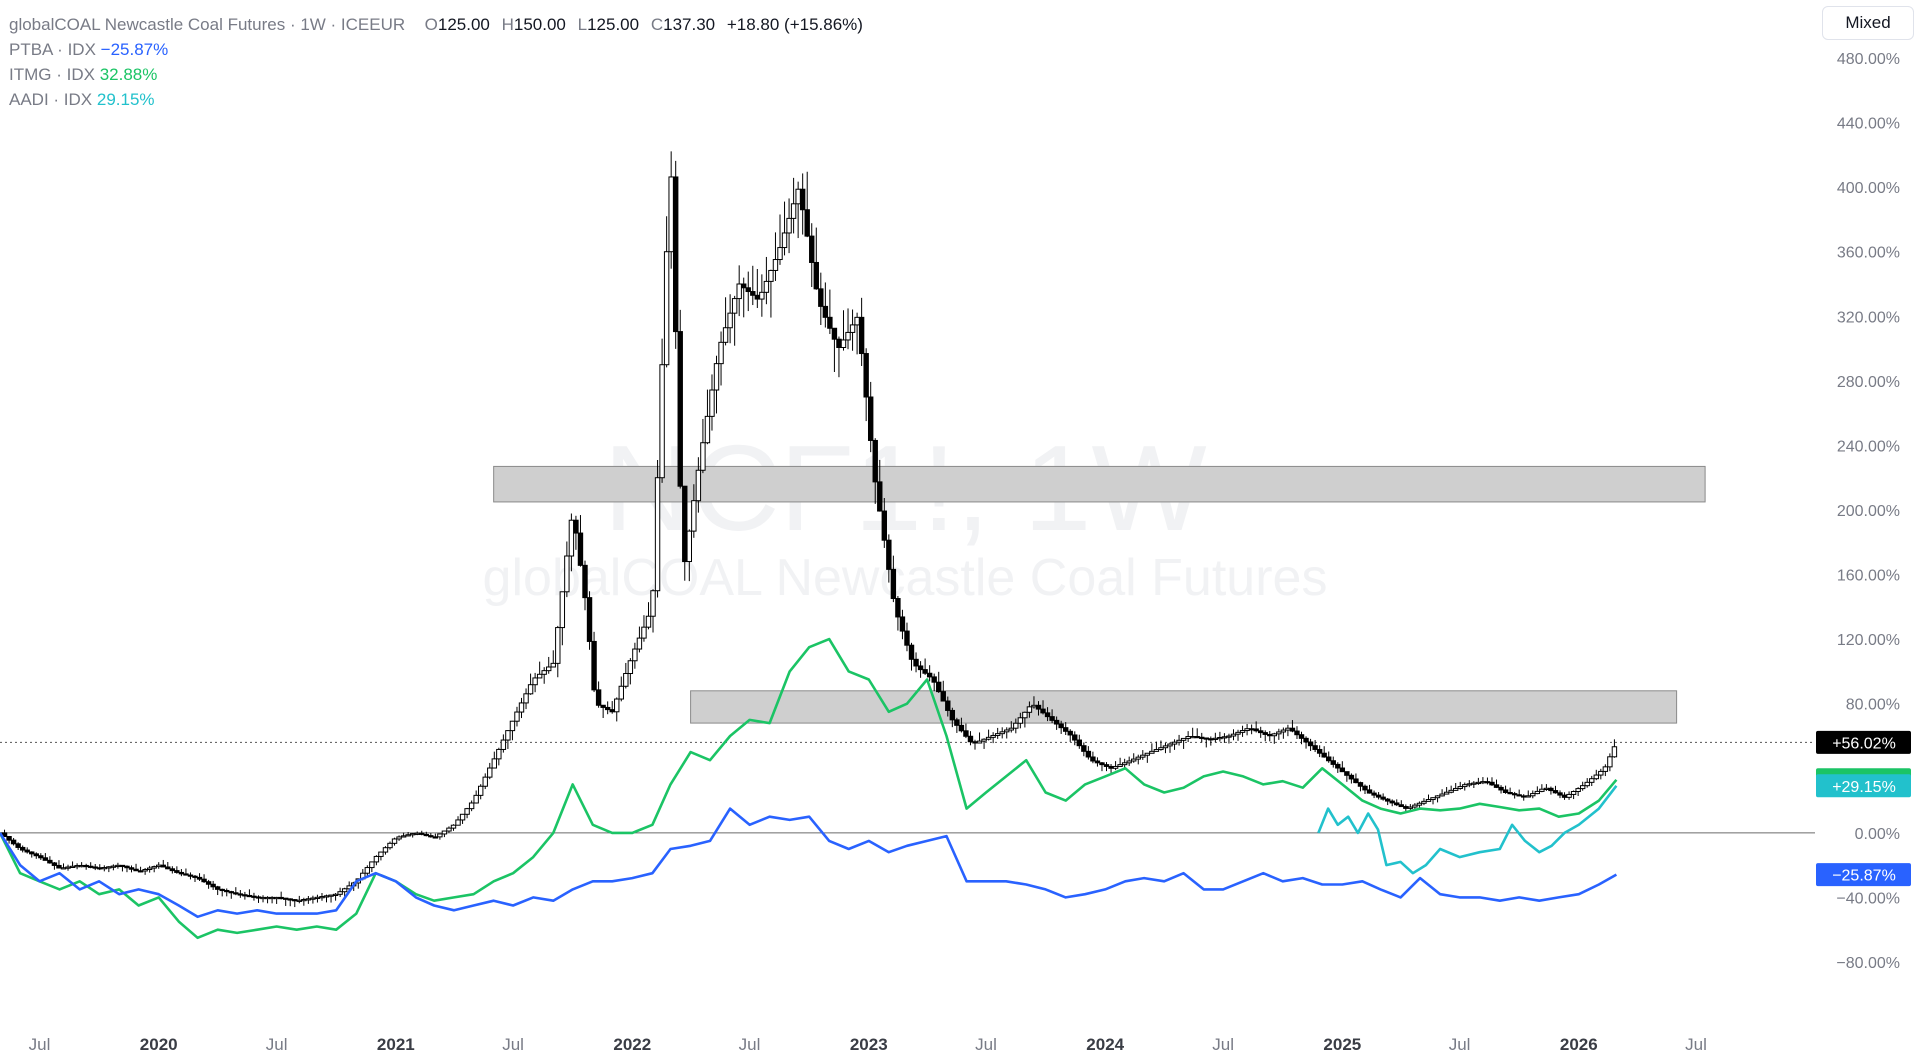  What do you see at coordinates (439, 99) in the screenshot?
I see `legend-compare-row: AADI · IDX 29.15%` at bounding box center [439, 99].